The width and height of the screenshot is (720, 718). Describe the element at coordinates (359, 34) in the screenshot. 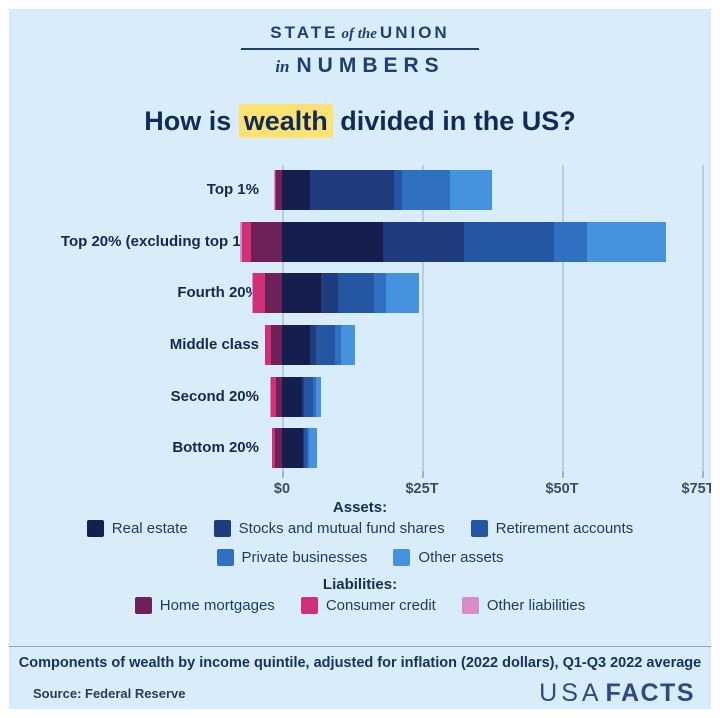

I see `header-of-the: of the` at that location.